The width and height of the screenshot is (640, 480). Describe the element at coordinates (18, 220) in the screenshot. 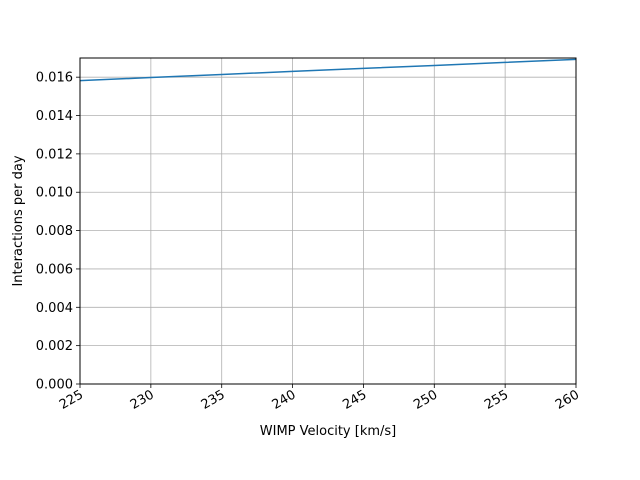

I see `y-axis-label: Interactions per day` at that location.